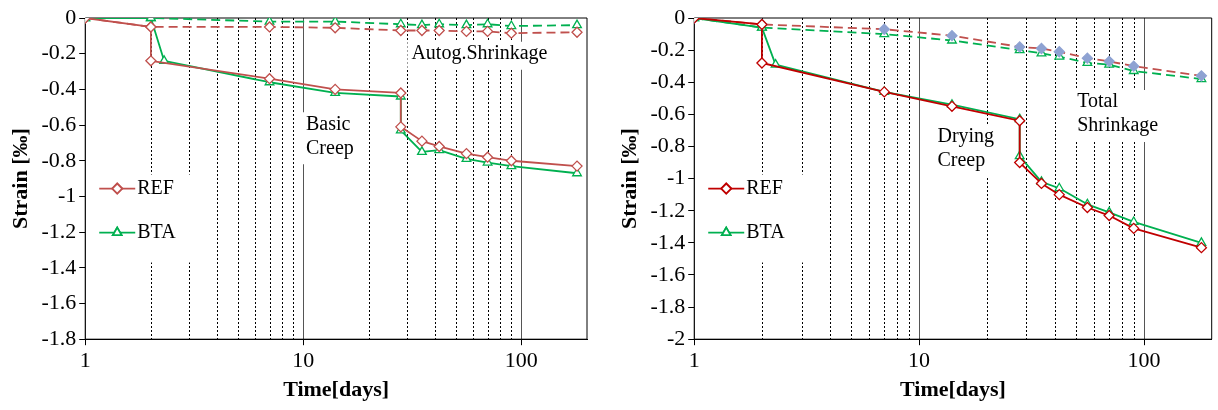  Describe the element at coordinates (1118, 113) in the screenshot. I see `annotation: Total Shrinkage` at that location.